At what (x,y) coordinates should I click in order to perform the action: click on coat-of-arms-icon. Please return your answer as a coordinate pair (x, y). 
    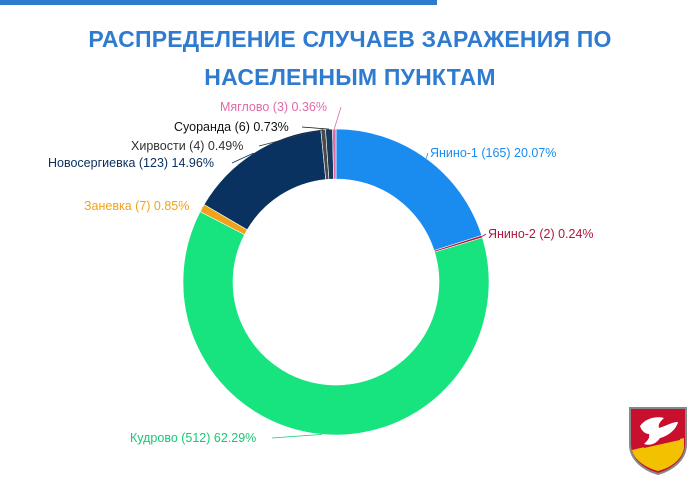
    Looking at the image, I should click on (658, 441).